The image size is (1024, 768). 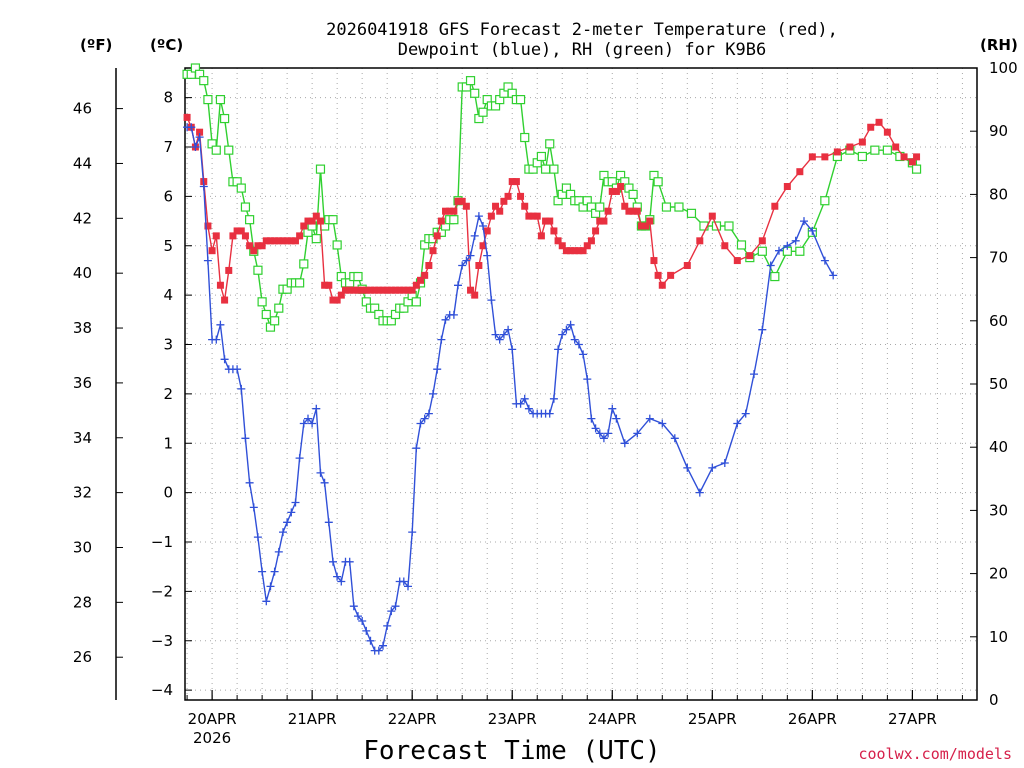 I want to click on fahrenheit-tick-label: 28, so click(x=82, y=602).